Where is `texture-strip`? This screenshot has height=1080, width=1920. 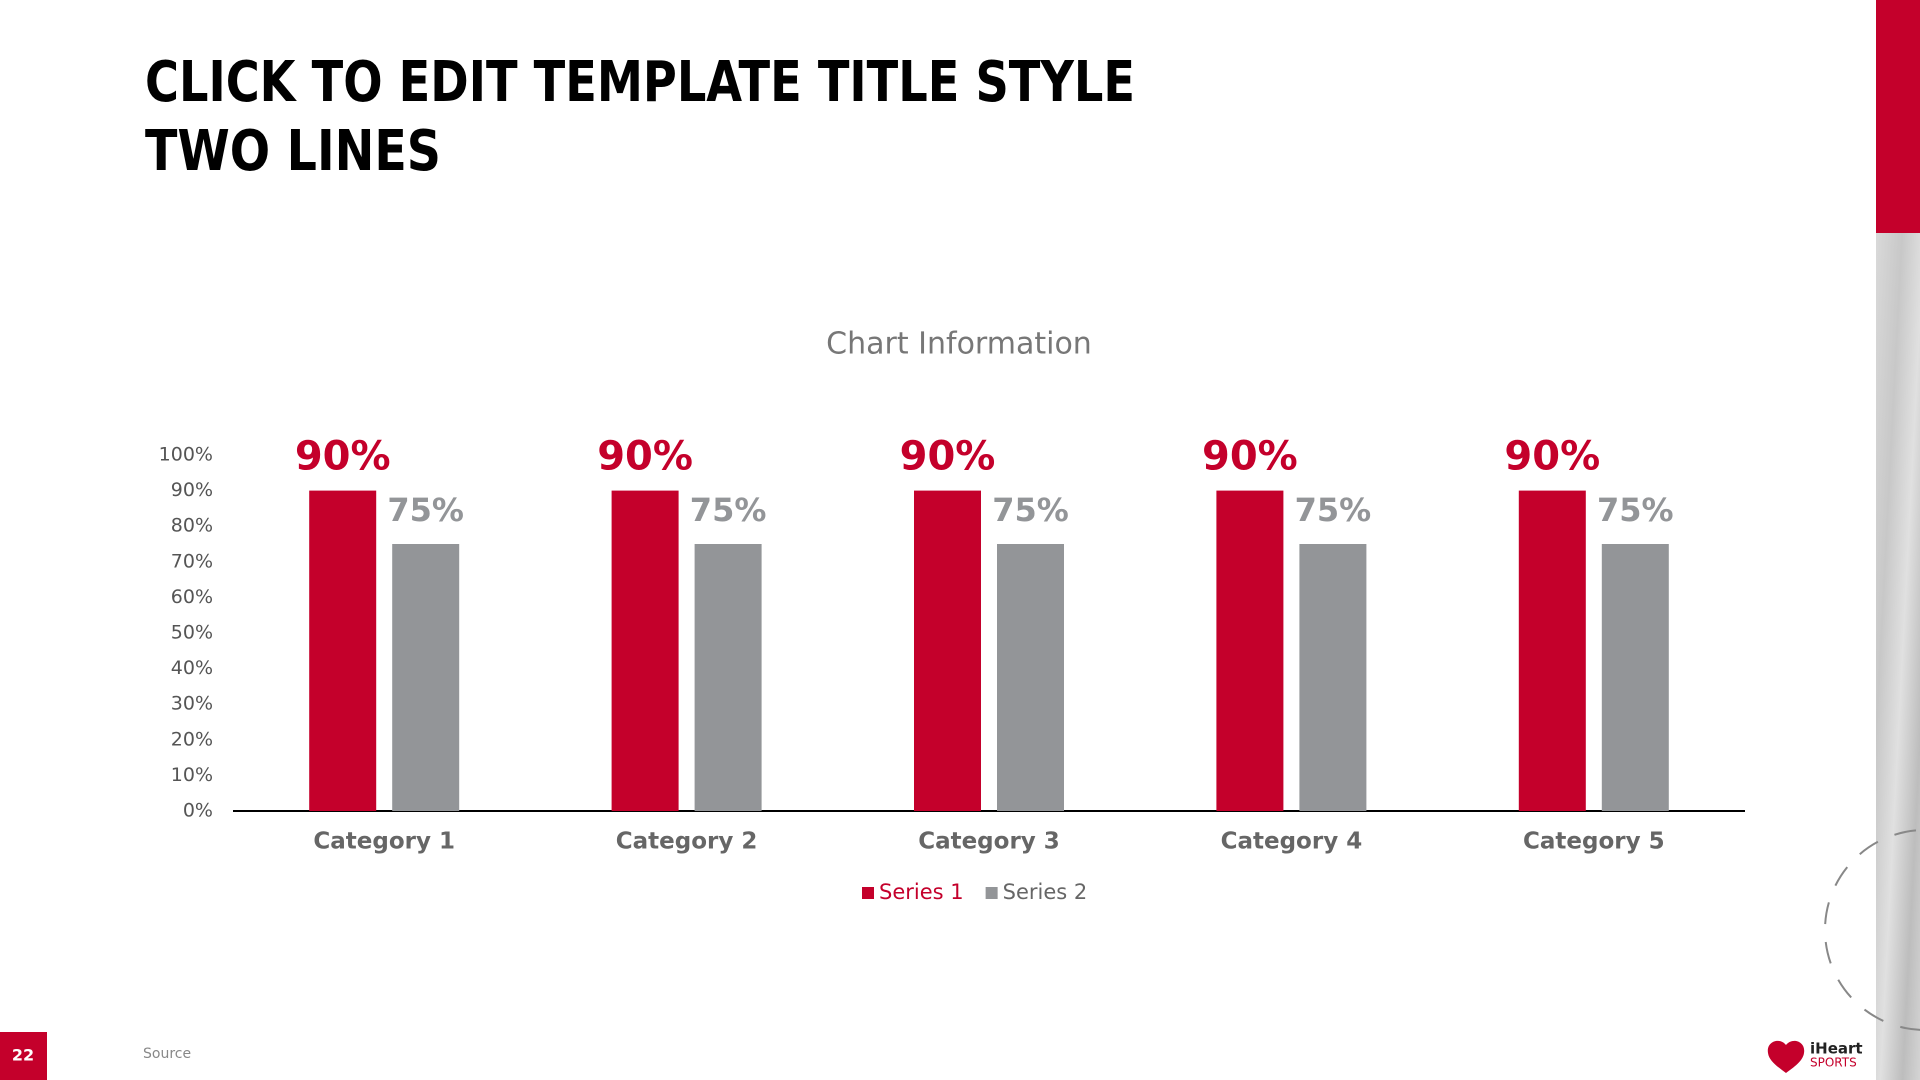 texture-strip is located at coordinates (1898, 656).